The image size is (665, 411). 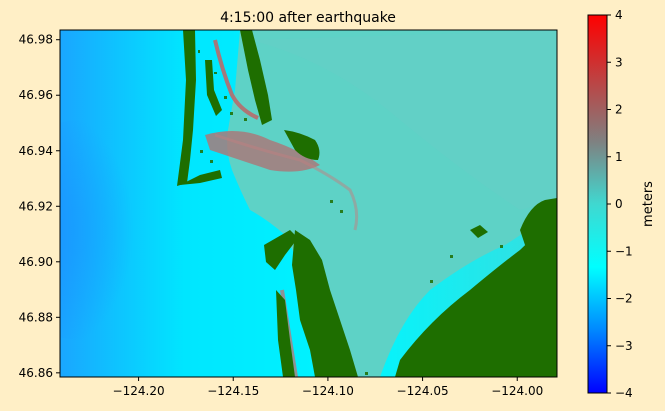 I want to click on y-tick-label: 46.88, so click(x=36, y=317).